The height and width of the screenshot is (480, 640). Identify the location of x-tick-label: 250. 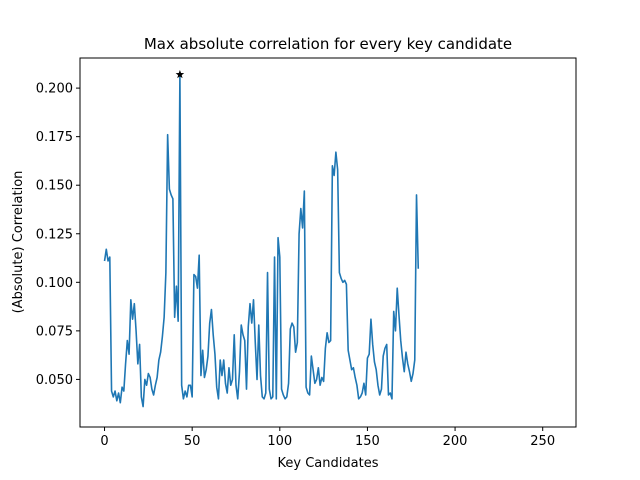
(542, 441).